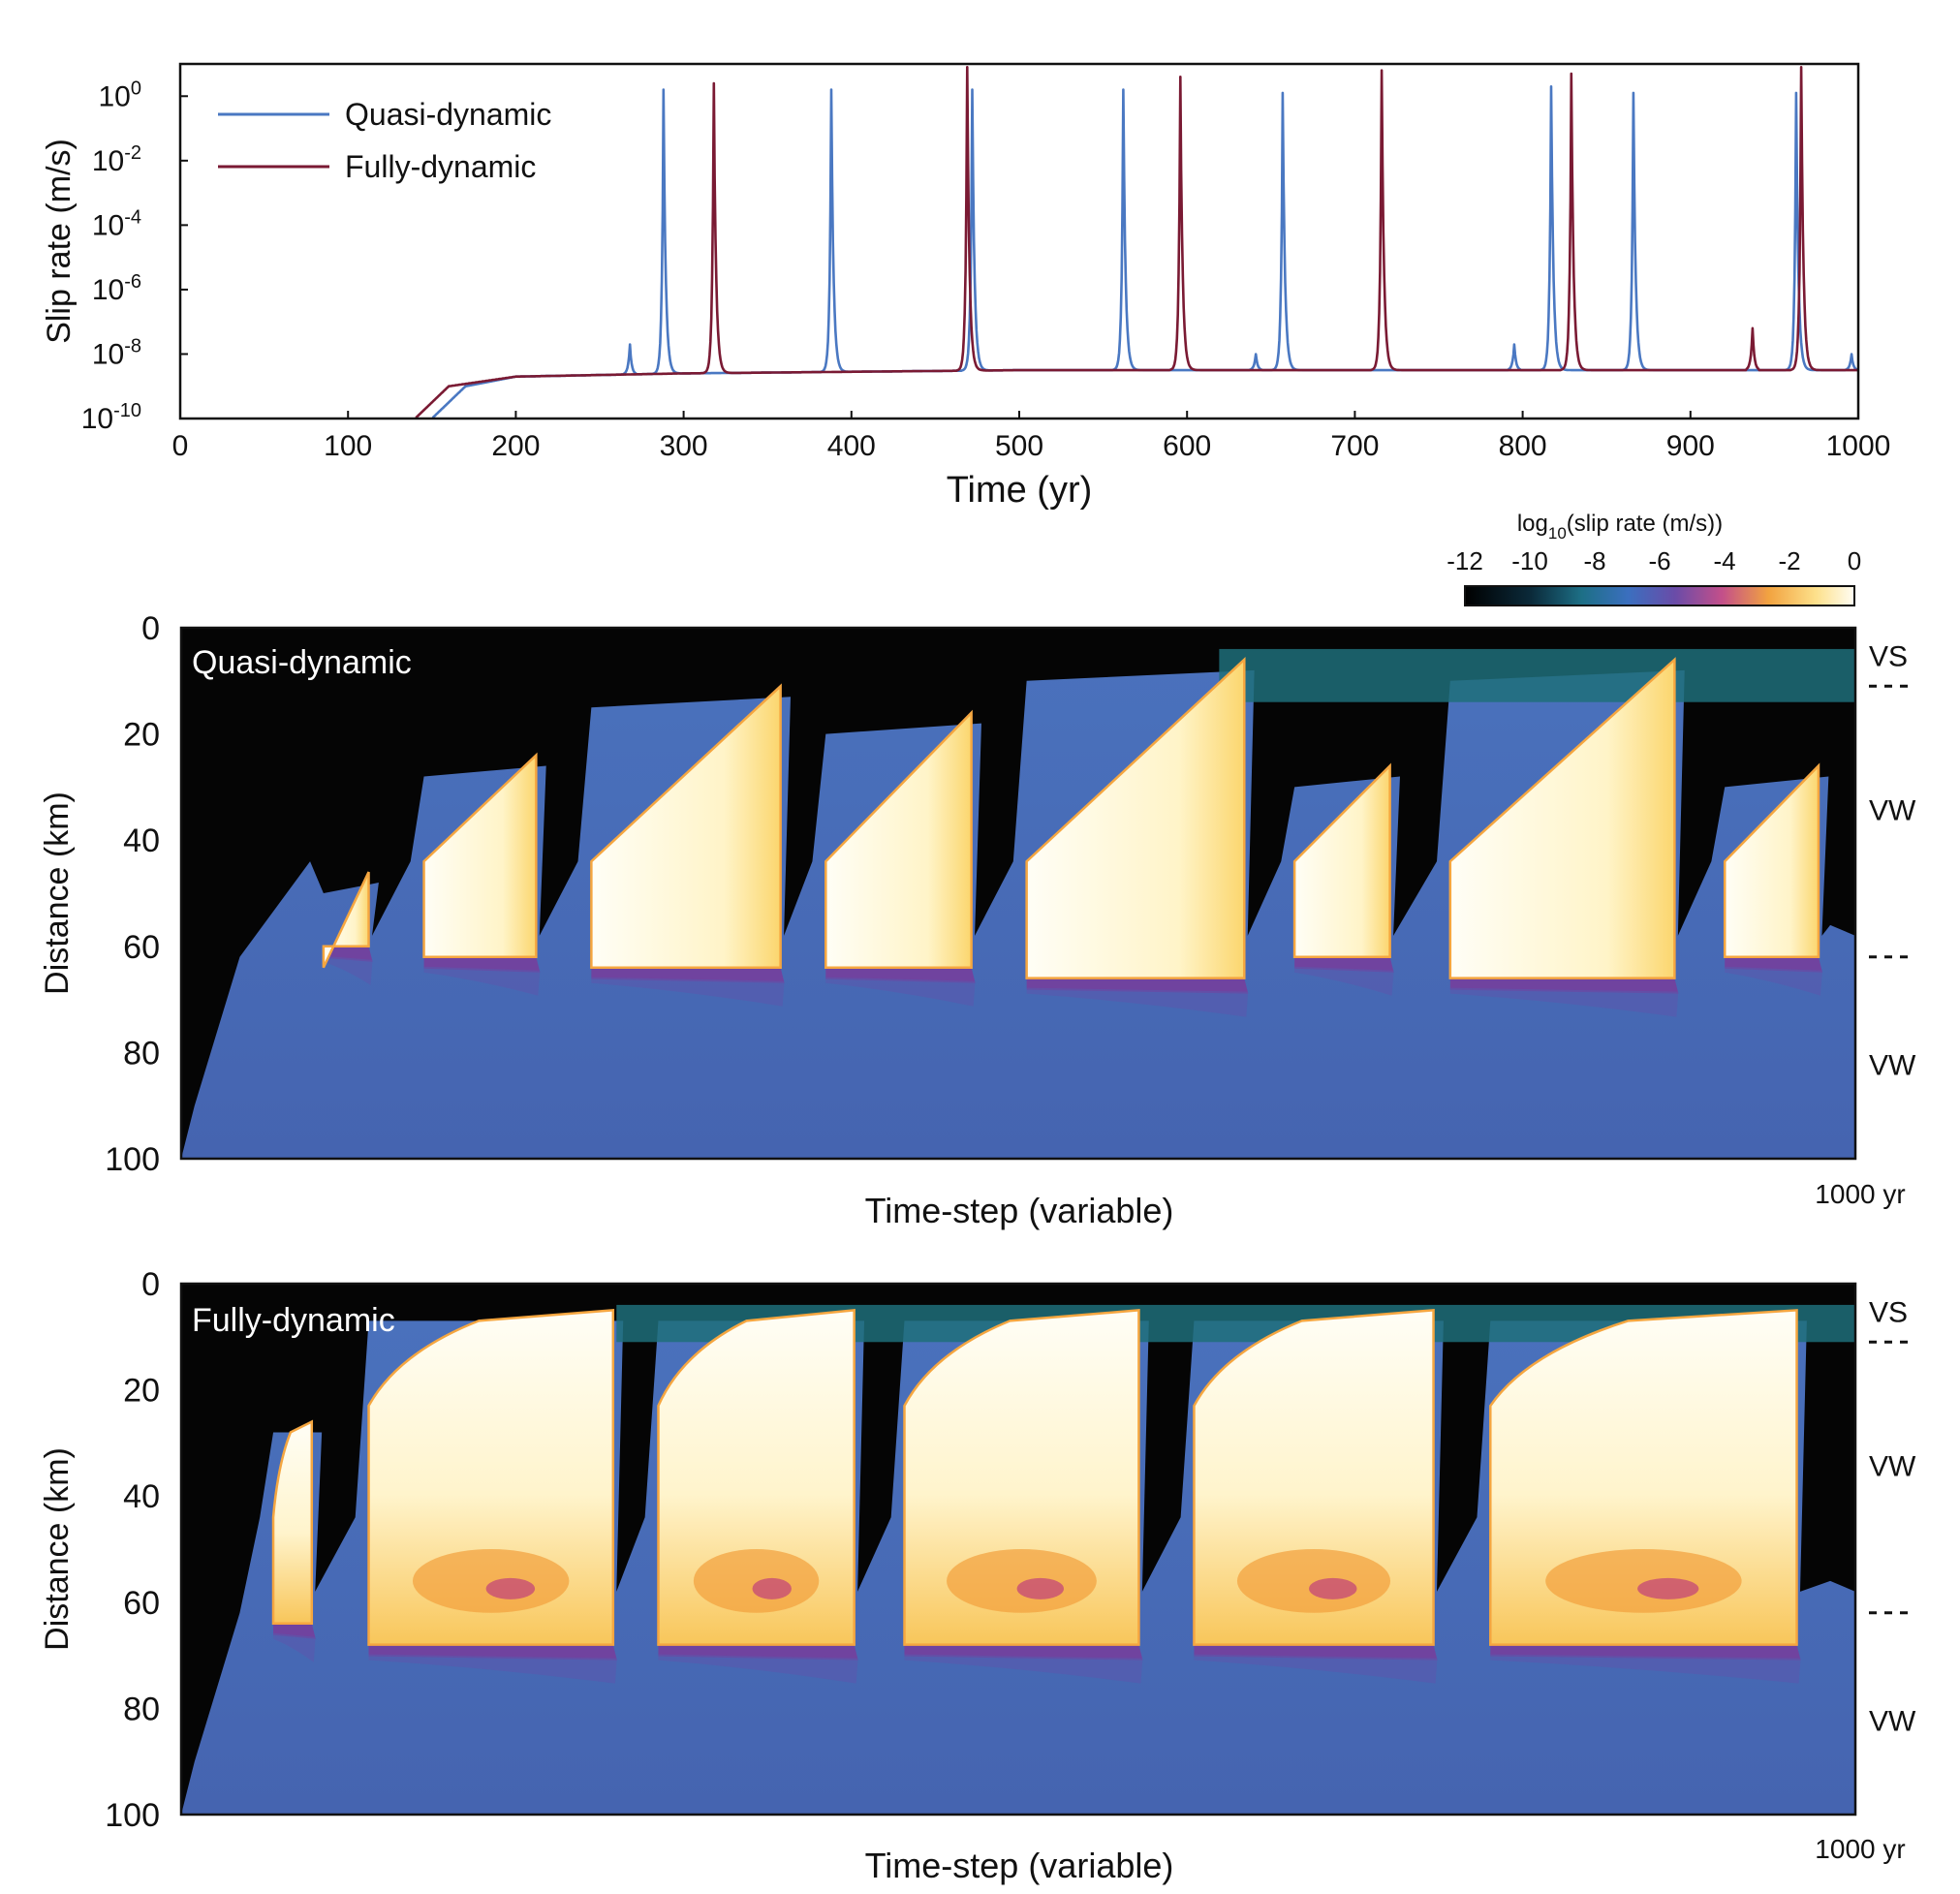 Image resolution: width=1960 pixels, height=1894 pixels. I want to click on x-tick-label: 300, so click(684, 446).